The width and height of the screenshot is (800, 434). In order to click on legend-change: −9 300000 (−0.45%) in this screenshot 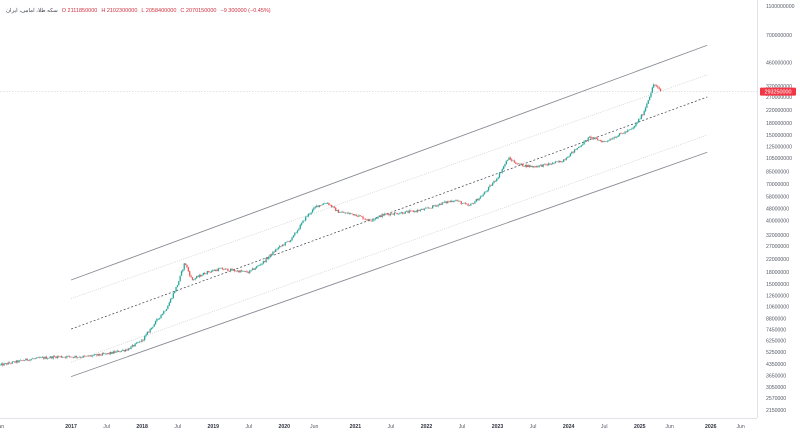, I will do `click(245, 11)`.